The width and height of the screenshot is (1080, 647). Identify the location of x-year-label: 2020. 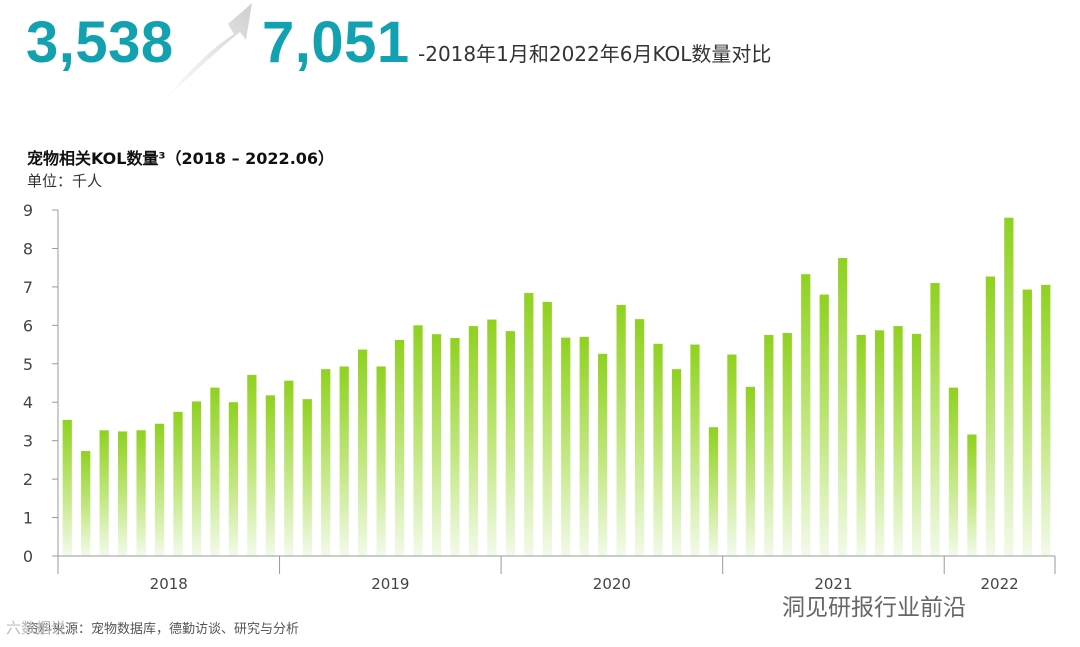
(612, 582).